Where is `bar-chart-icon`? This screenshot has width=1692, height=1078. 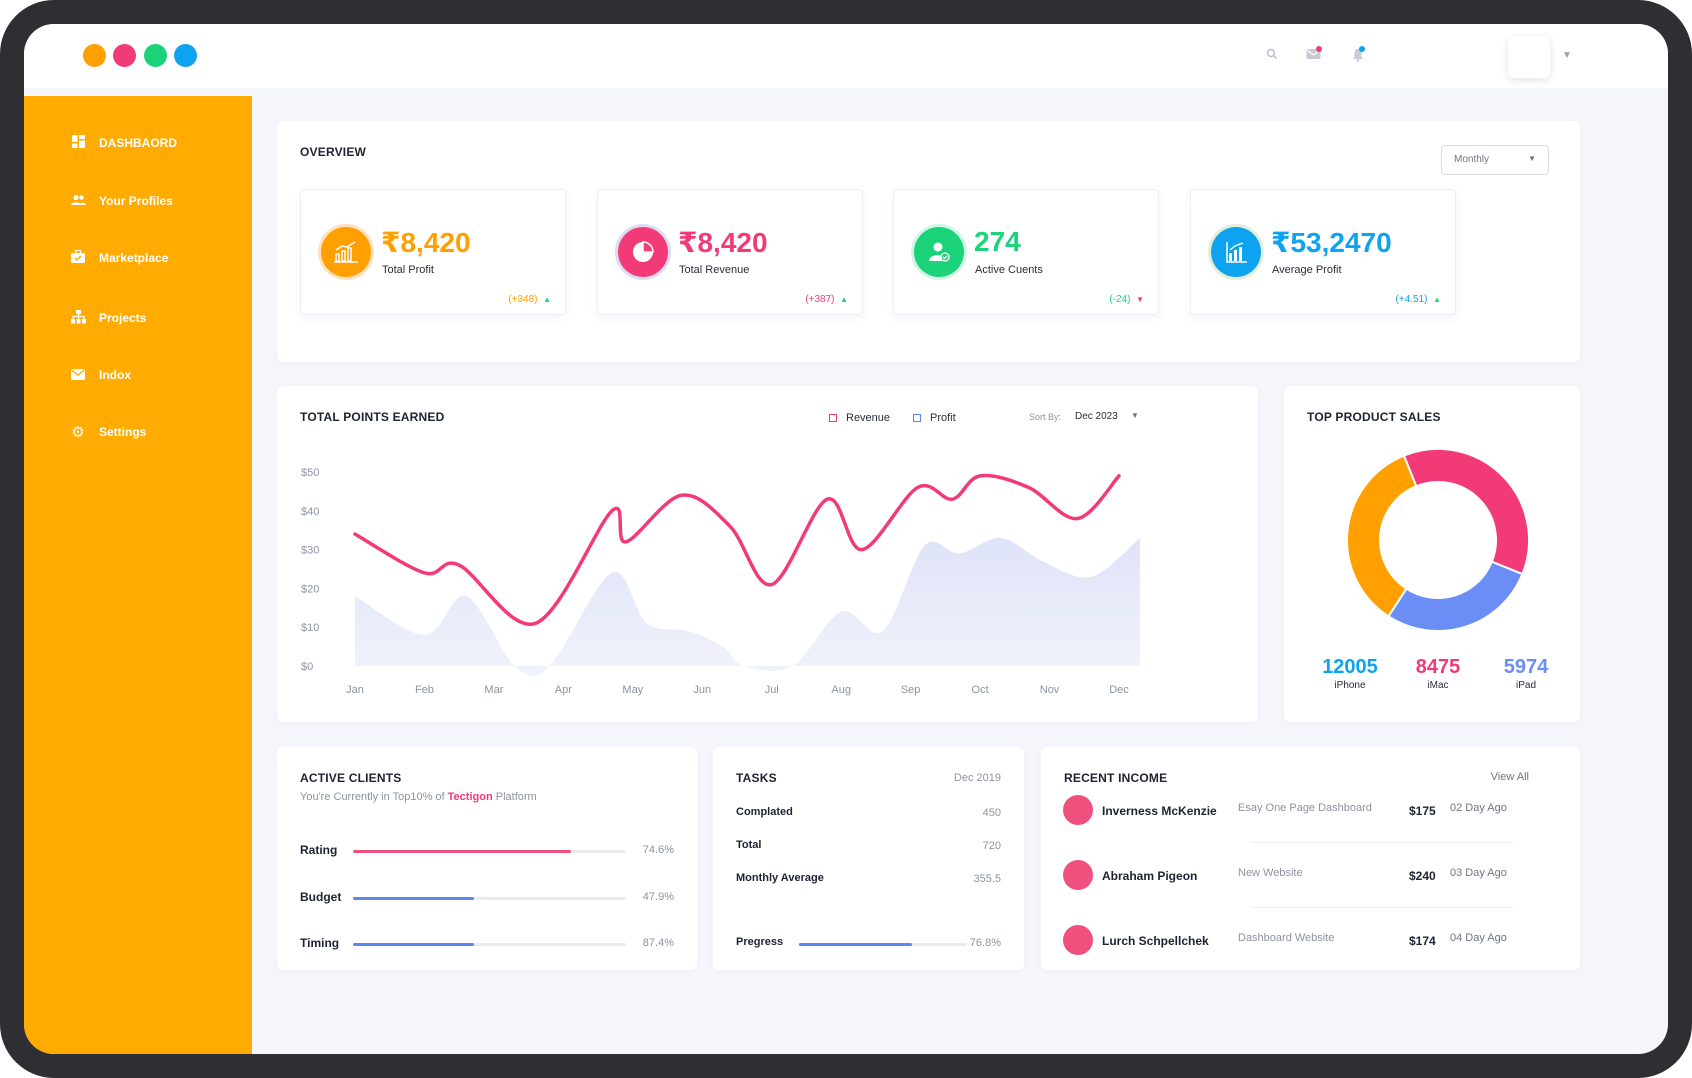 bar-chart-icon is located at coordinates (346, 252).